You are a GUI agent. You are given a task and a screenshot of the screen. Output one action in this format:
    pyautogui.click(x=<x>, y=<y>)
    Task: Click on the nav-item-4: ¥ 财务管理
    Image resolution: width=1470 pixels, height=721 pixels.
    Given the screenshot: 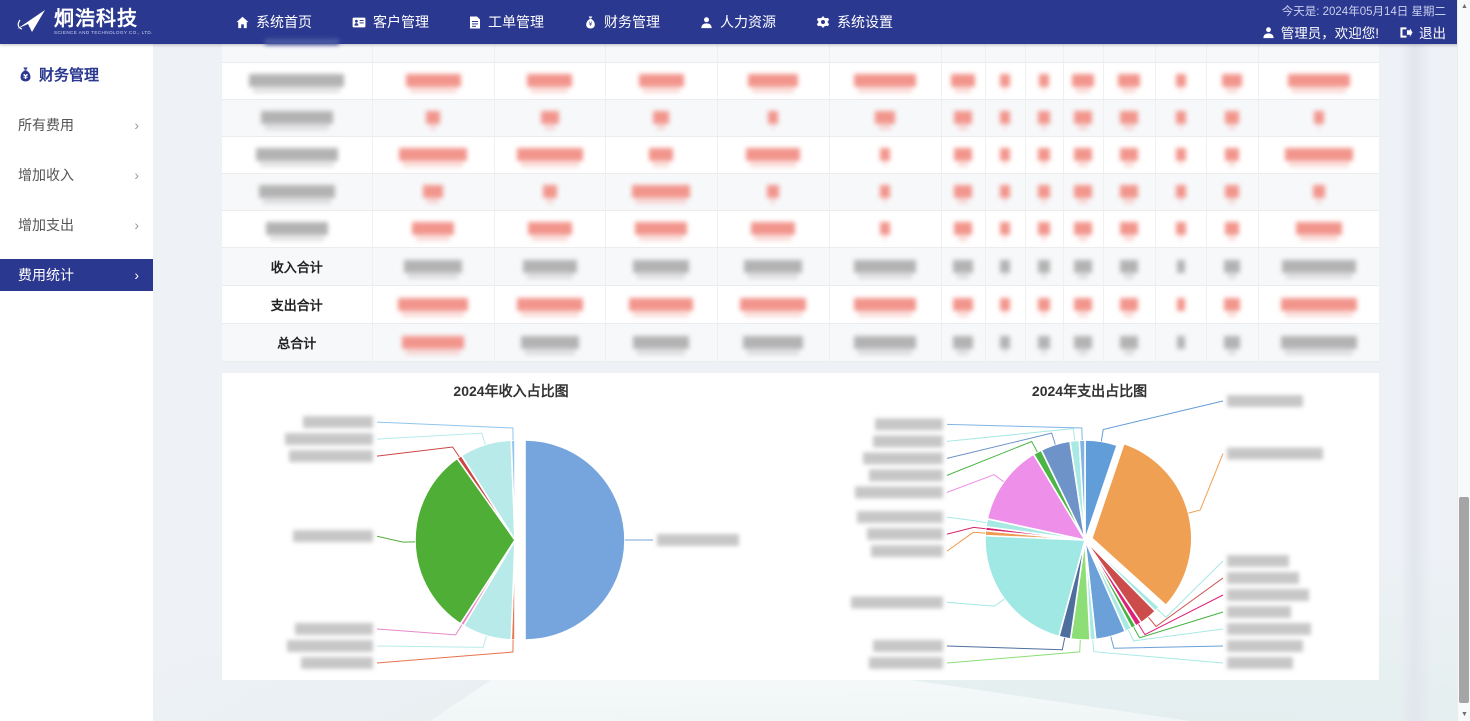 What is the action you would take?
    pyautogui.click(x=622, y=22)
    